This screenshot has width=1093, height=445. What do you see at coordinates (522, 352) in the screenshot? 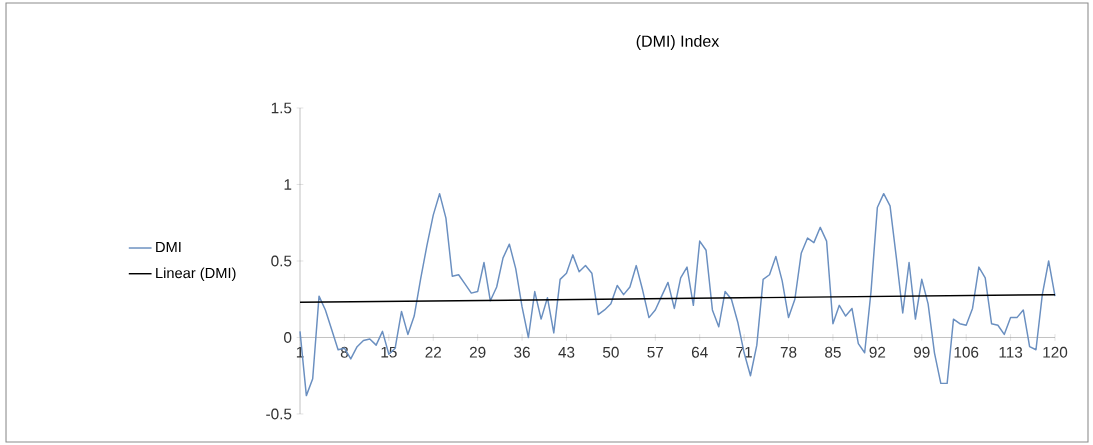
I see `x-tick-label: 36` at bounding box center [522, 352].